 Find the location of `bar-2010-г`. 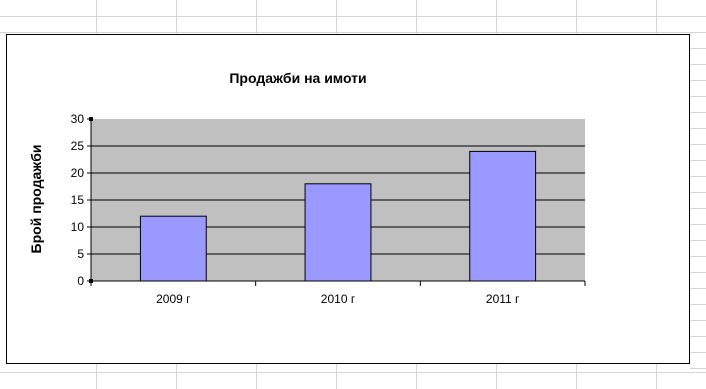

bar-2010-г is located at coordinates (338, 232).